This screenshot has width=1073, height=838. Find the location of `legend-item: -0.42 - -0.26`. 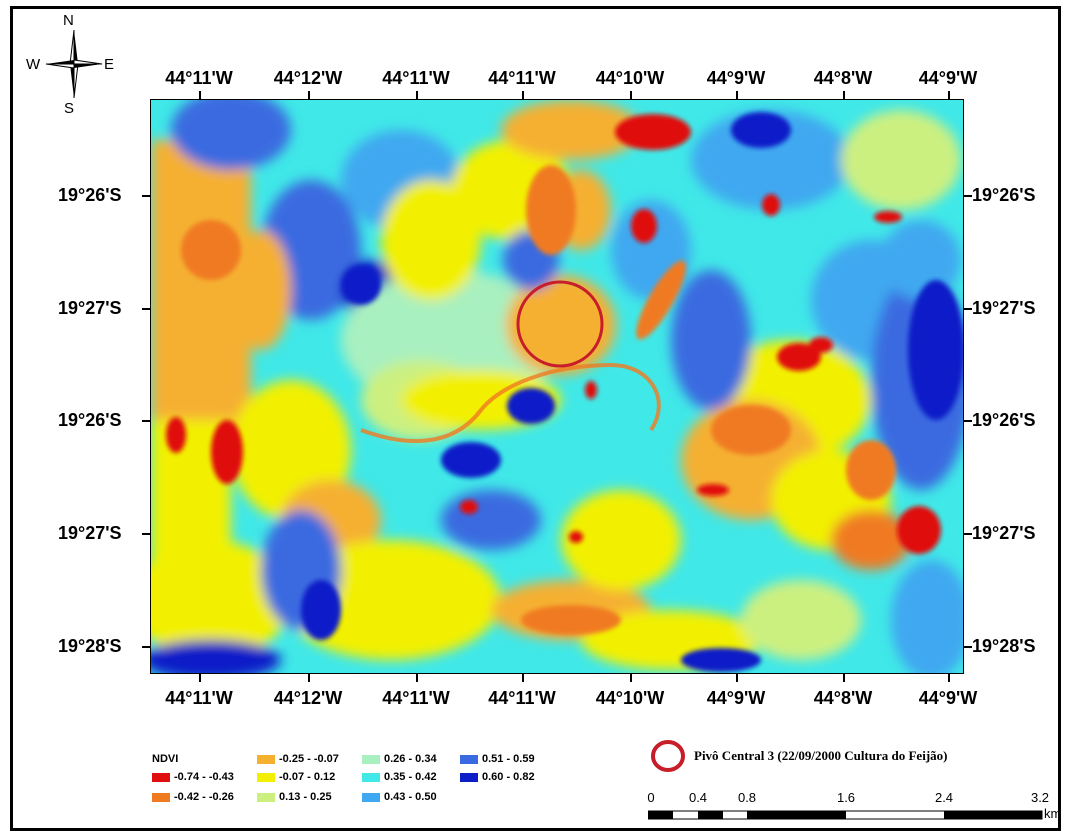

legend-item: -0.42 - -0.26 is located at coordinates (193, 797).